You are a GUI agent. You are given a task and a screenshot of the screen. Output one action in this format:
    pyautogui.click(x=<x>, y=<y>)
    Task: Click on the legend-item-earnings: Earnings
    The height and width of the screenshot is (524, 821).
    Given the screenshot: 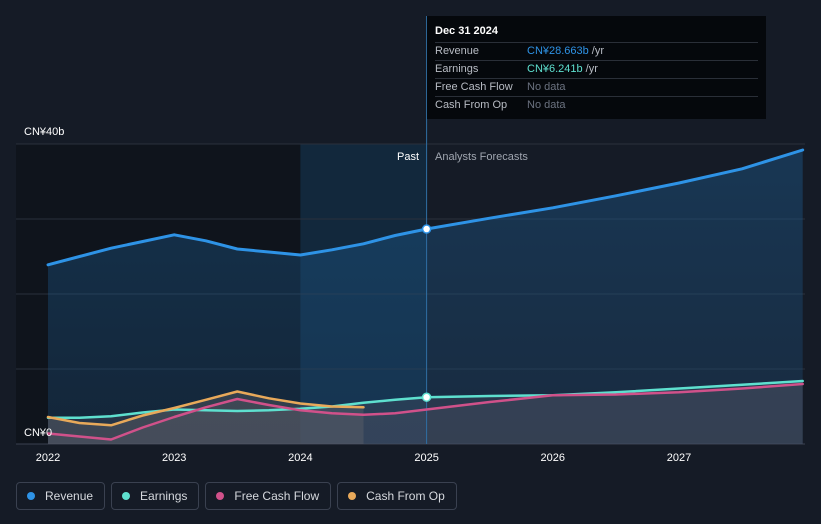 What is the action you would take?
    pyautogui.click(x=155, y=496)
    